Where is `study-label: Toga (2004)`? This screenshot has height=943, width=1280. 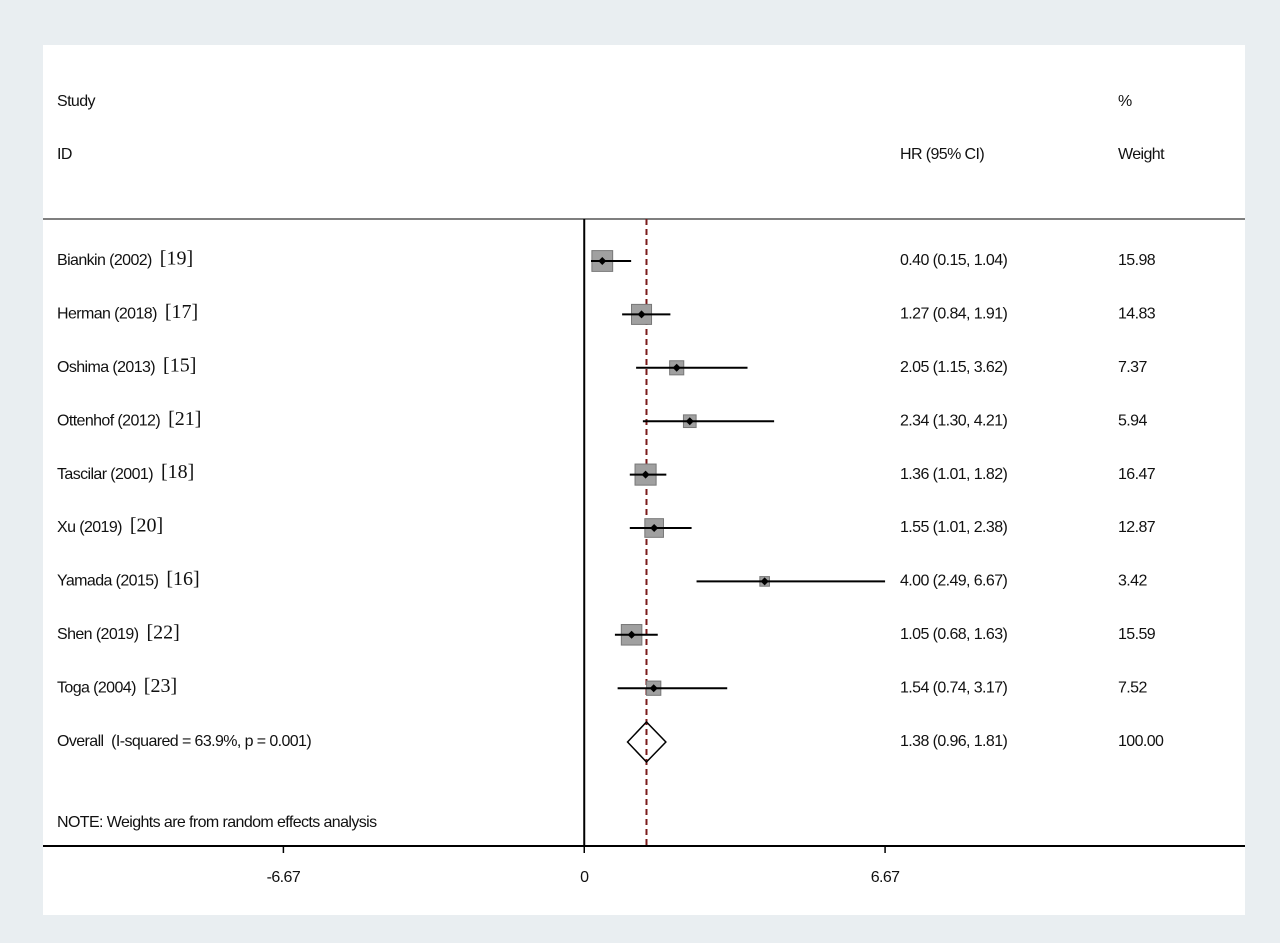 study-label: Toga (2004) is located at coordinates (96, 687).